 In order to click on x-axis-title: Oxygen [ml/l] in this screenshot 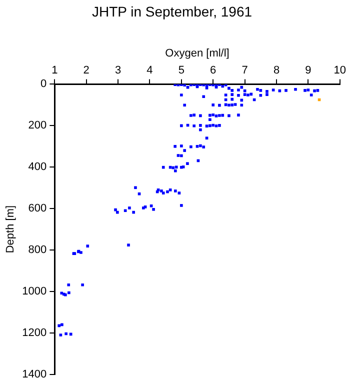, I will do `click(197, 53)`.